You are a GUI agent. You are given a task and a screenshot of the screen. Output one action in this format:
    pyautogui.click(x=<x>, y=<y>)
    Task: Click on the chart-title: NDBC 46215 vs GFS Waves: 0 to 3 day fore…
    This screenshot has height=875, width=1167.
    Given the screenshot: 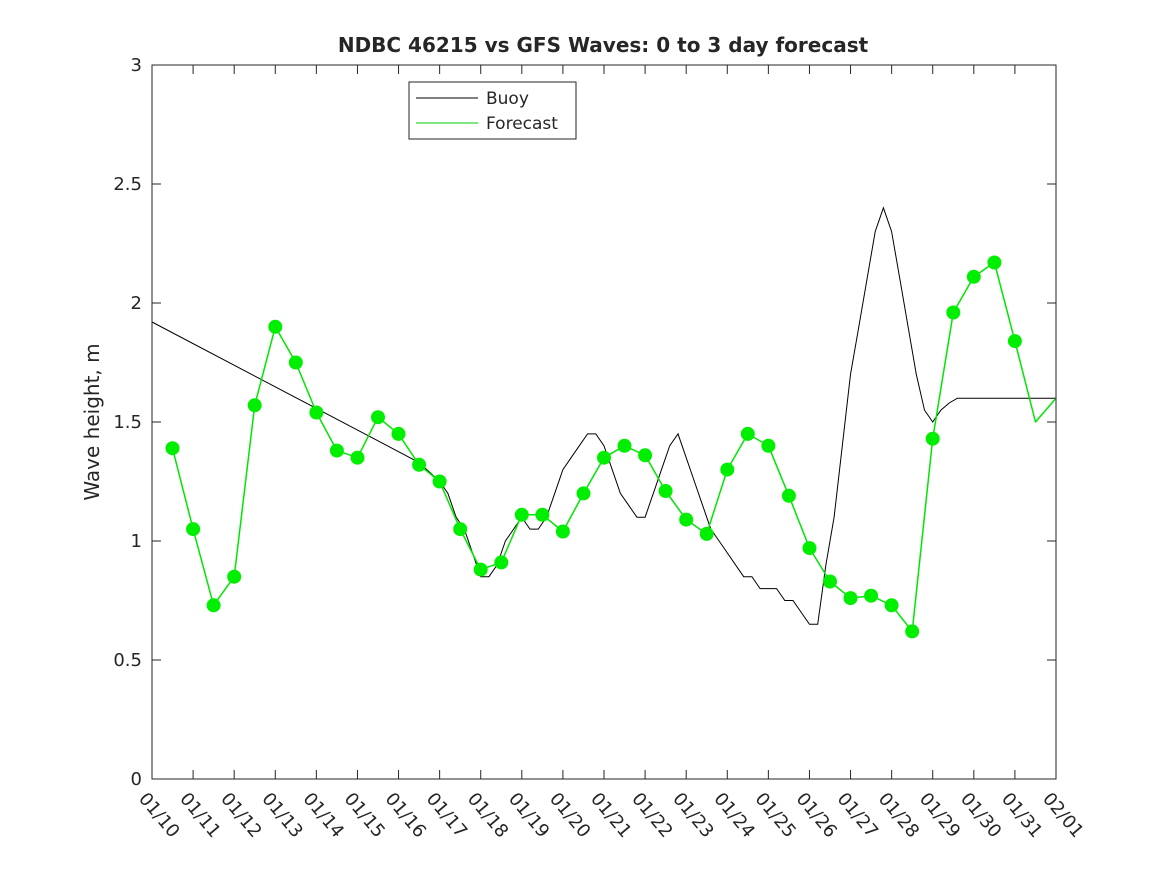 What is the action you would take?
    pyautogui.click(x=603, y=45)
    